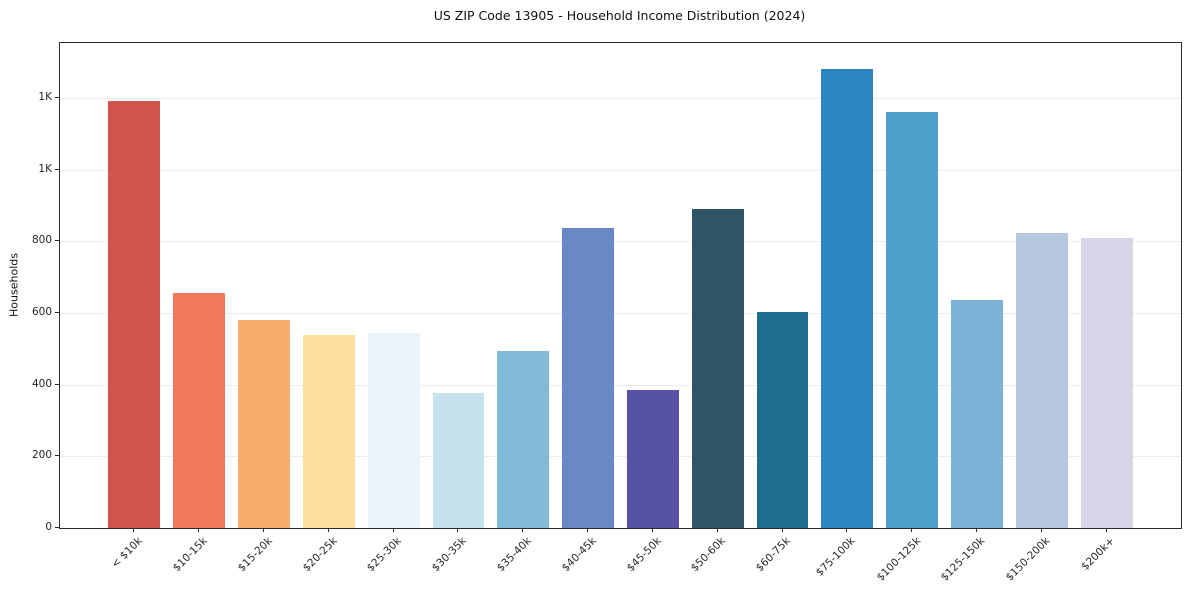  What do you see at coordinates (1028, 559) in the screenshot?
I see `x-tick-label: $150-200k` at bounding box center [1028, 559].